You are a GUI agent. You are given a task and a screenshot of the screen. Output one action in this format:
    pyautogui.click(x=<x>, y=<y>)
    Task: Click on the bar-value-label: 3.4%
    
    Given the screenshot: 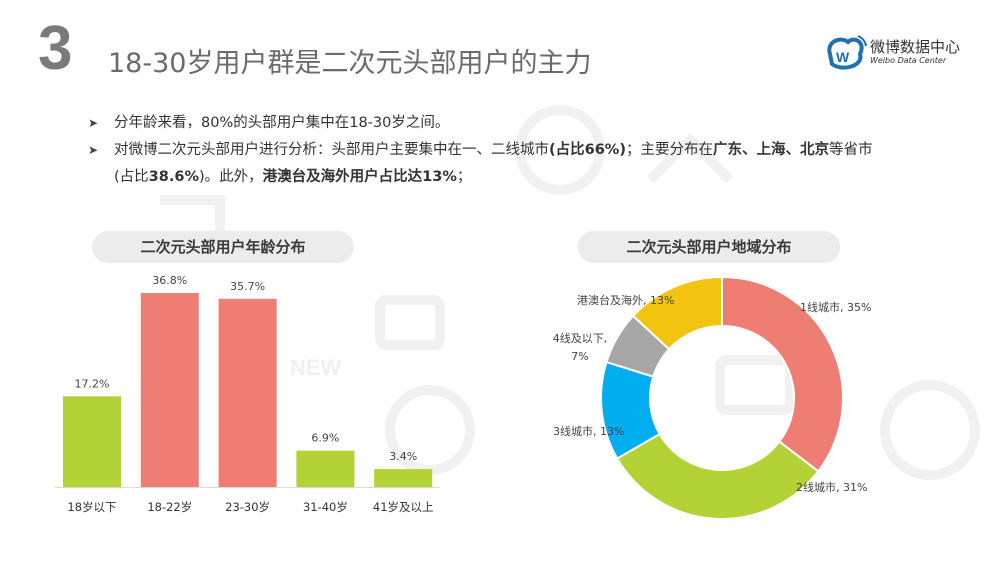 What is the action you would take?
    pyautogui.click(x=403, y=456)
    